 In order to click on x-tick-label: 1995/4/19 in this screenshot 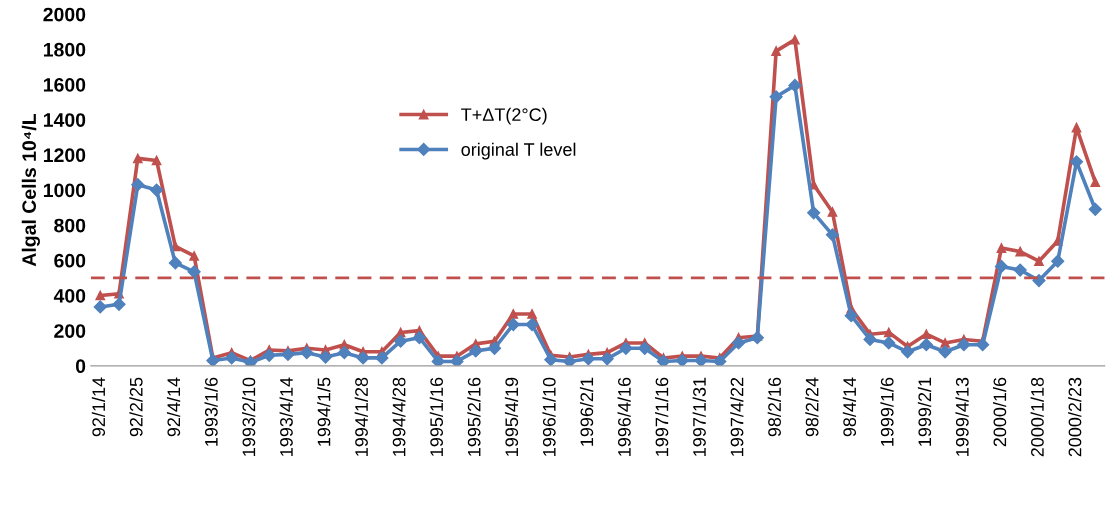, I will do `click(511, 416)`.